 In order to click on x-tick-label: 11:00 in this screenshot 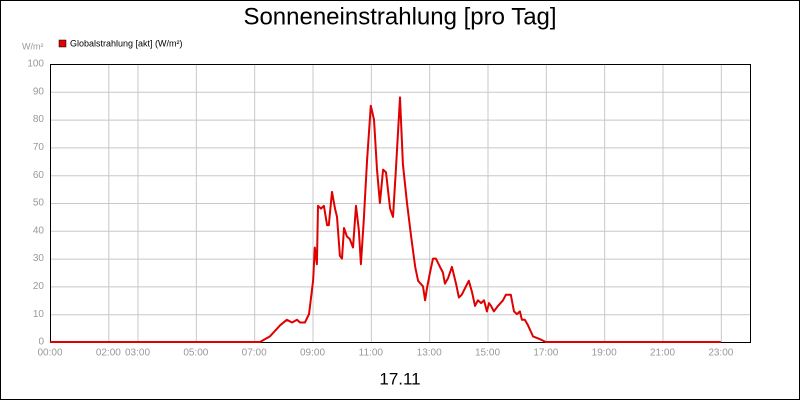, I will do `click(371, 353)`.